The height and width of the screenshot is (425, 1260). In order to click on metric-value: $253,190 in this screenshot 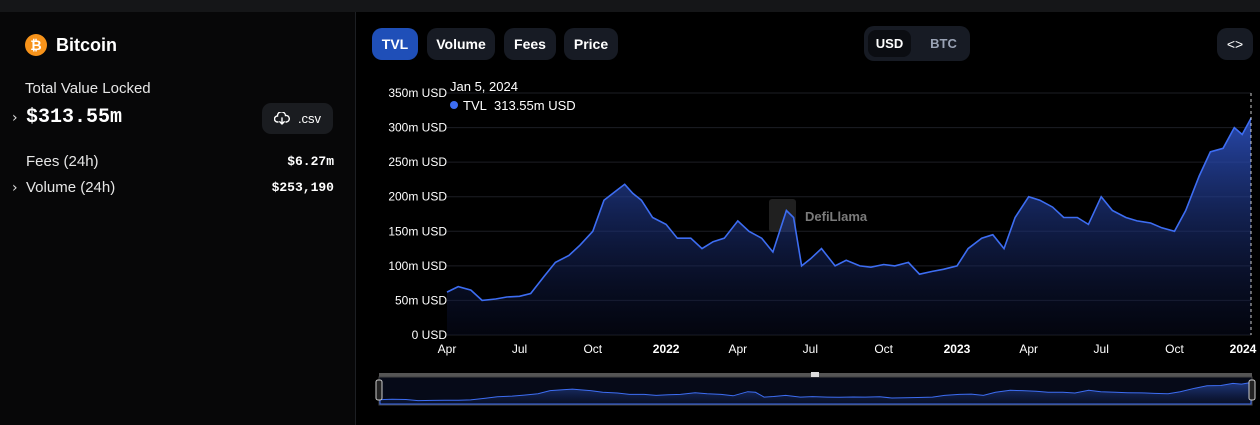, I will do `click(302, 187)`.